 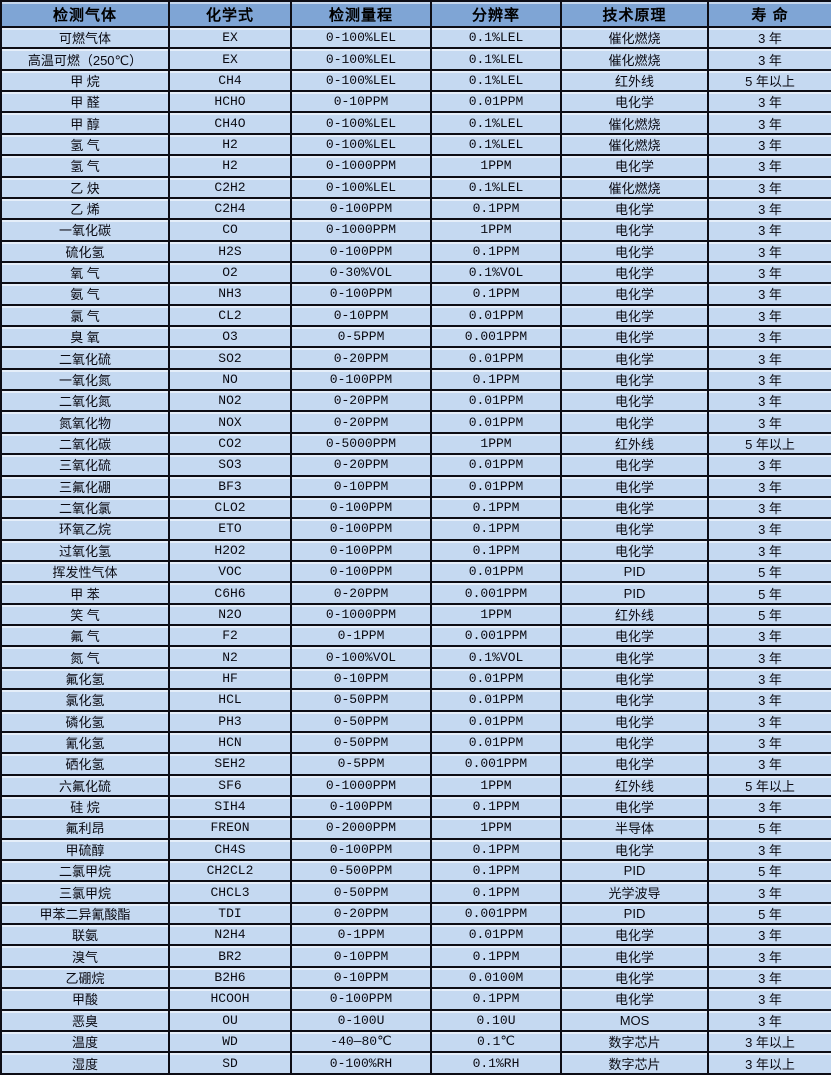 I want to click on gas-name-cell: 高温可燃（250℃）, so click(x=85, y=59).